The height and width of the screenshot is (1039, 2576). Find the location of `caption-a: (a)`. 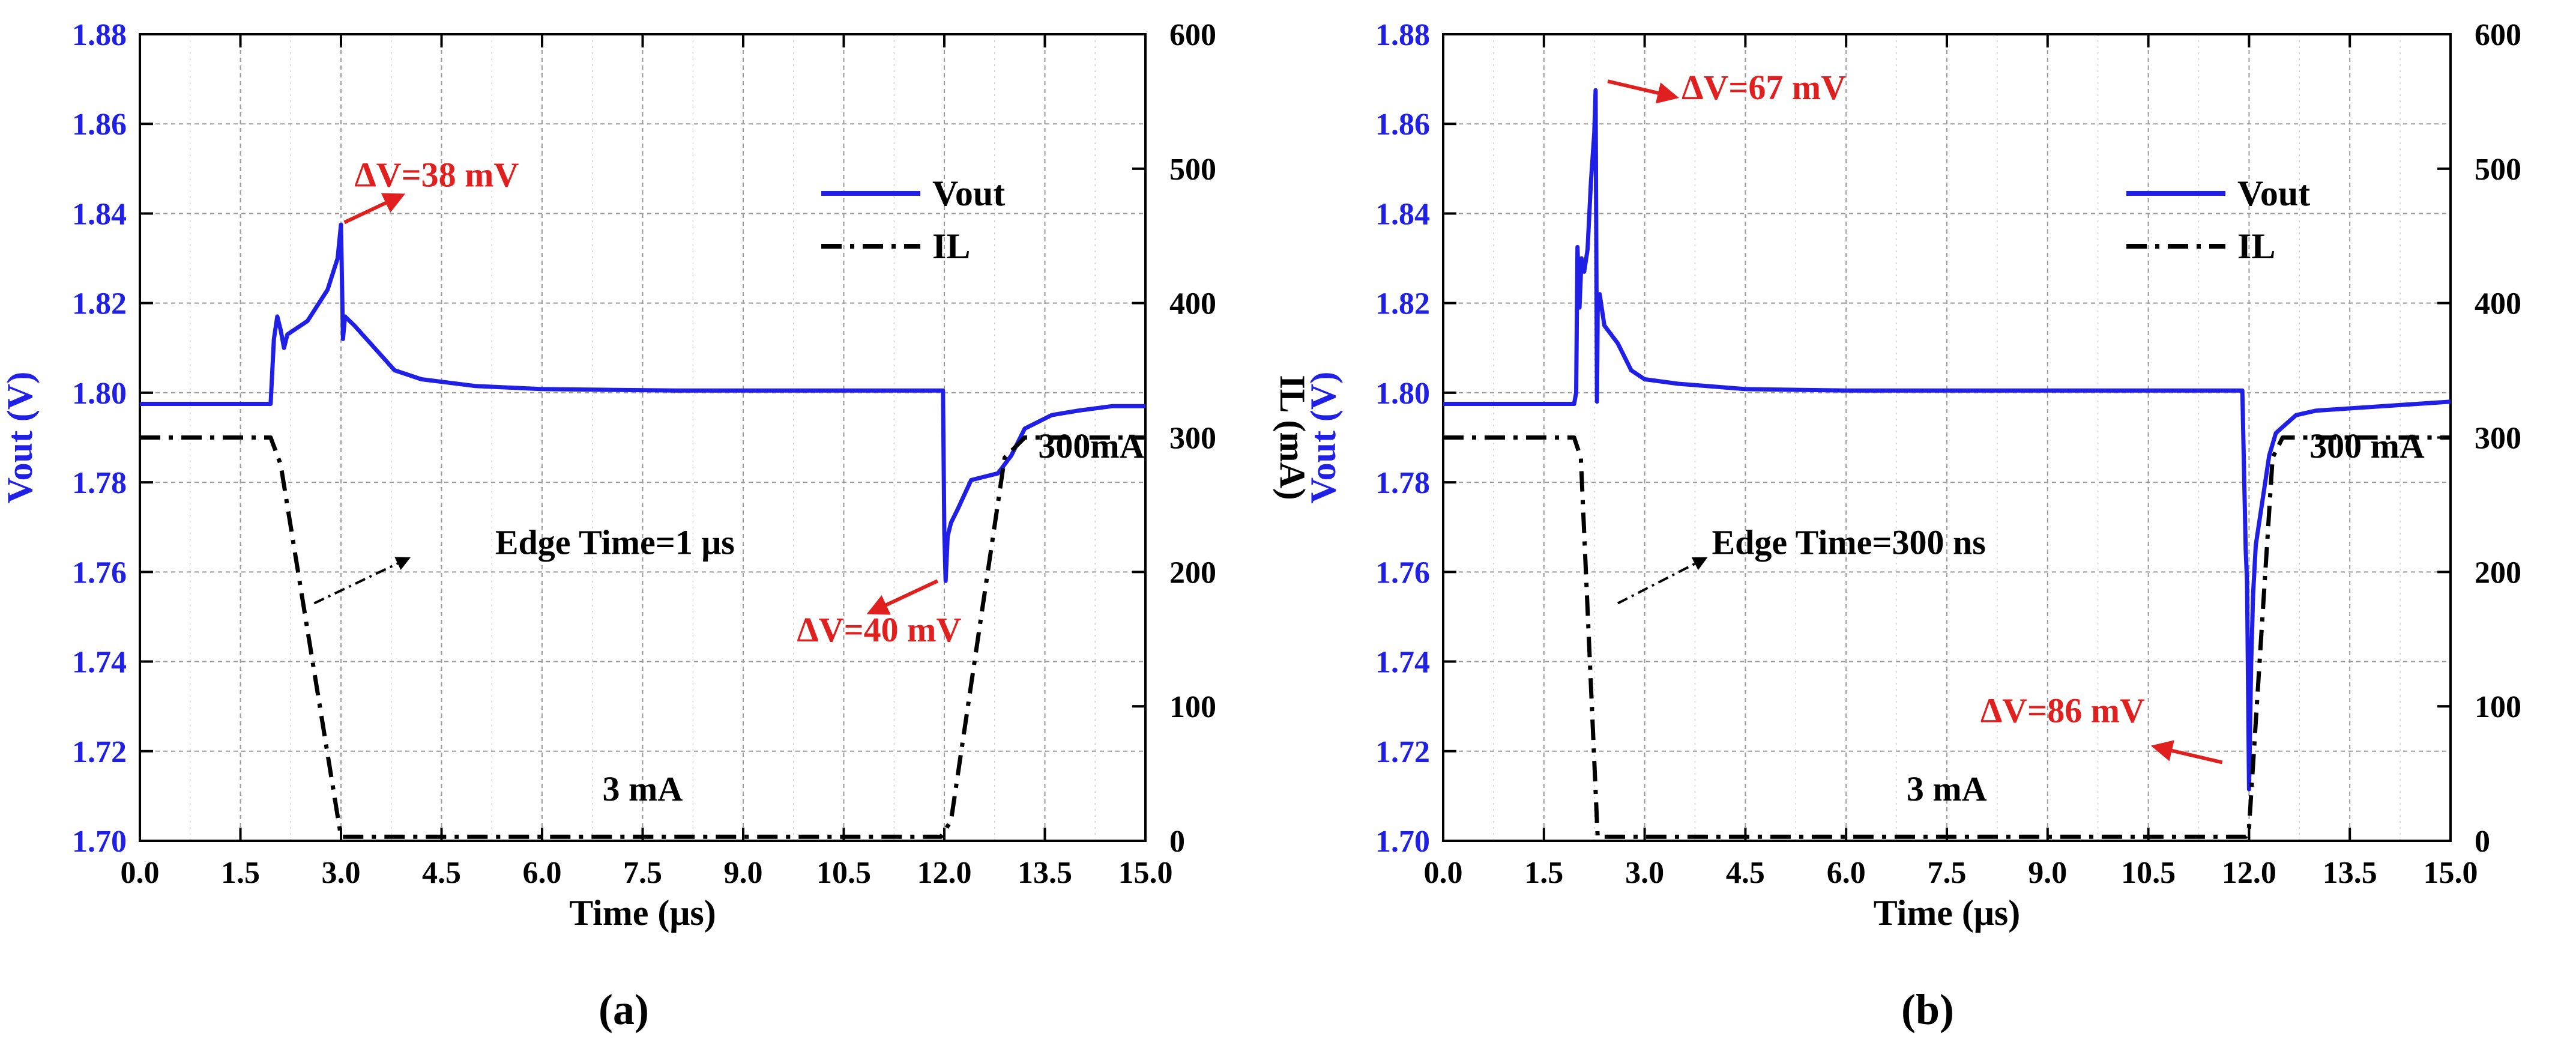

caption-a: (a) is located at coordinates (624, 1010).